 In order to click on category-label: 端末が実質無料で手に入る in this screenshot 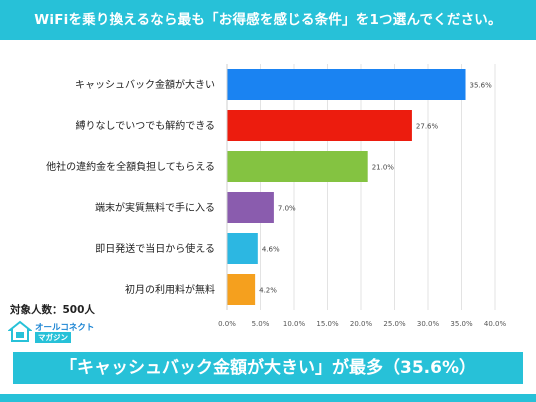, I will do `click(155, 207)`.